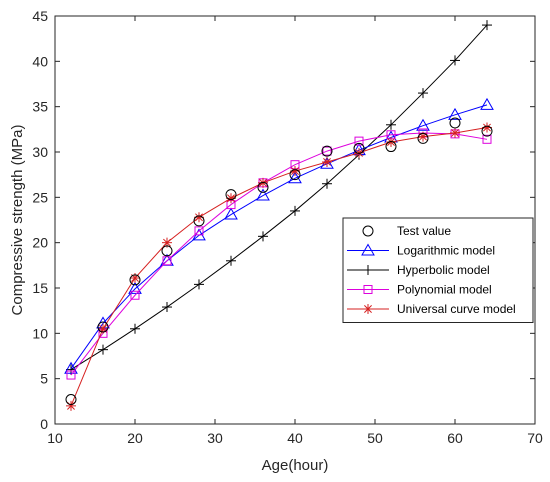 This screenshot has width=550, height=482. I want to click on y-tick-label: 40, so click(40, 61).